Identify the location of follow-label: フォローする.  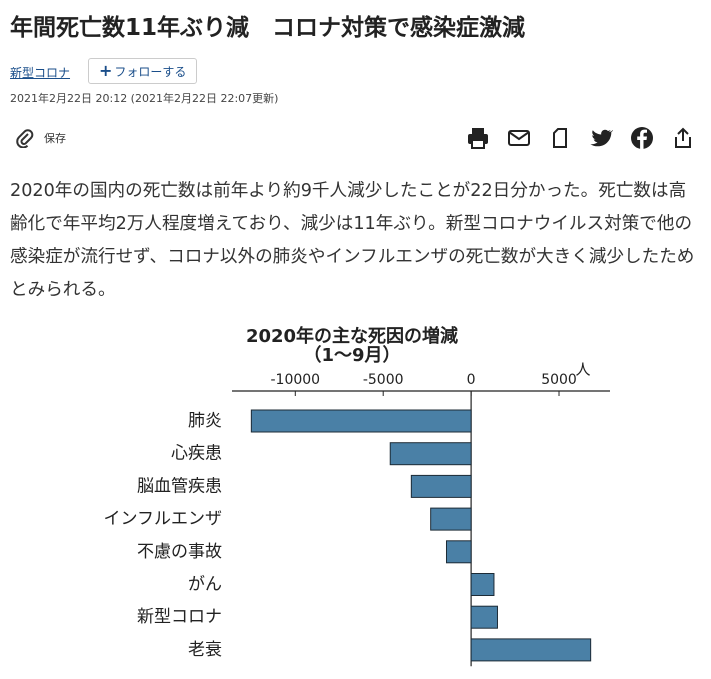
(150, 72).